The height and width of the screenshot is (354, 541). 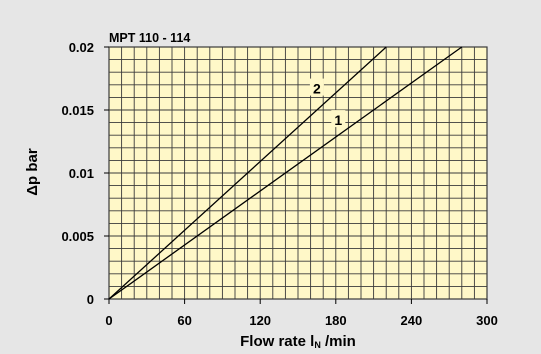 I want to click on y-tick-label: 0.005, so click(x=77, y=236).